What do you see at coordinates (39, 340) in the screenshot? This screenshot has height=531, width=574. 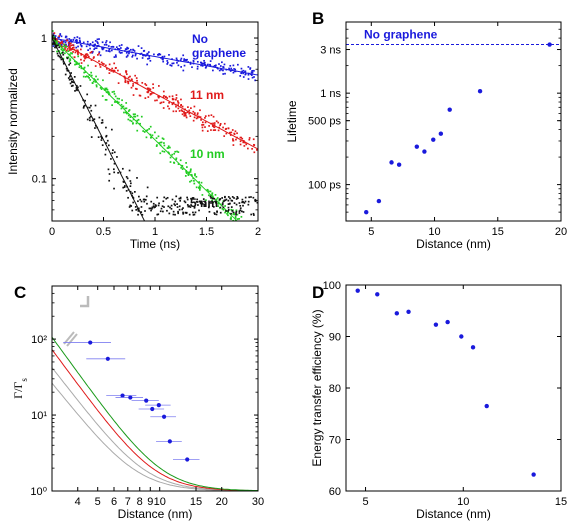 I see `panel-c-ytick-label: 10²` at bounding box center [39, 340].